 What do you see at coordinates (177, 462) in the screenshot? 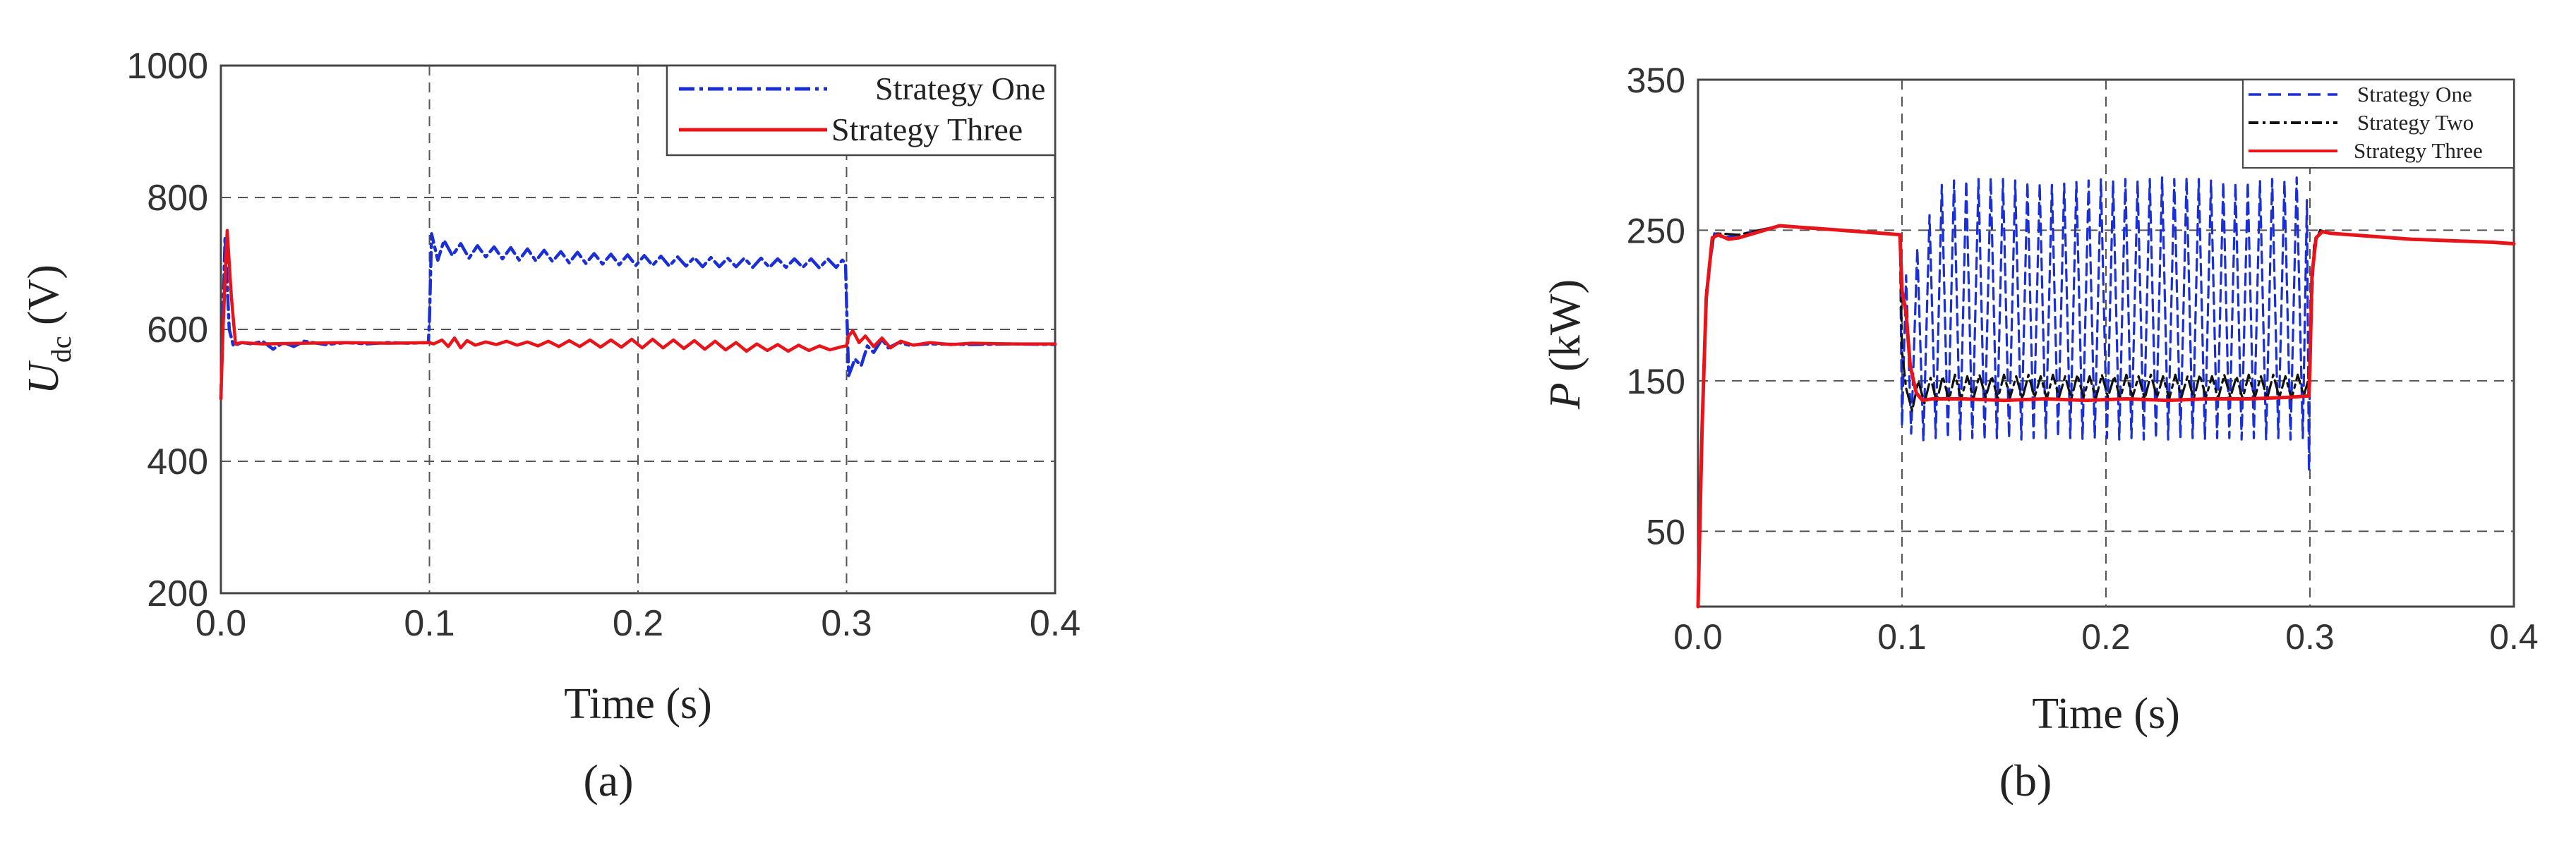
I see `y-tick-label: 400` at bounding box center [177, 462].